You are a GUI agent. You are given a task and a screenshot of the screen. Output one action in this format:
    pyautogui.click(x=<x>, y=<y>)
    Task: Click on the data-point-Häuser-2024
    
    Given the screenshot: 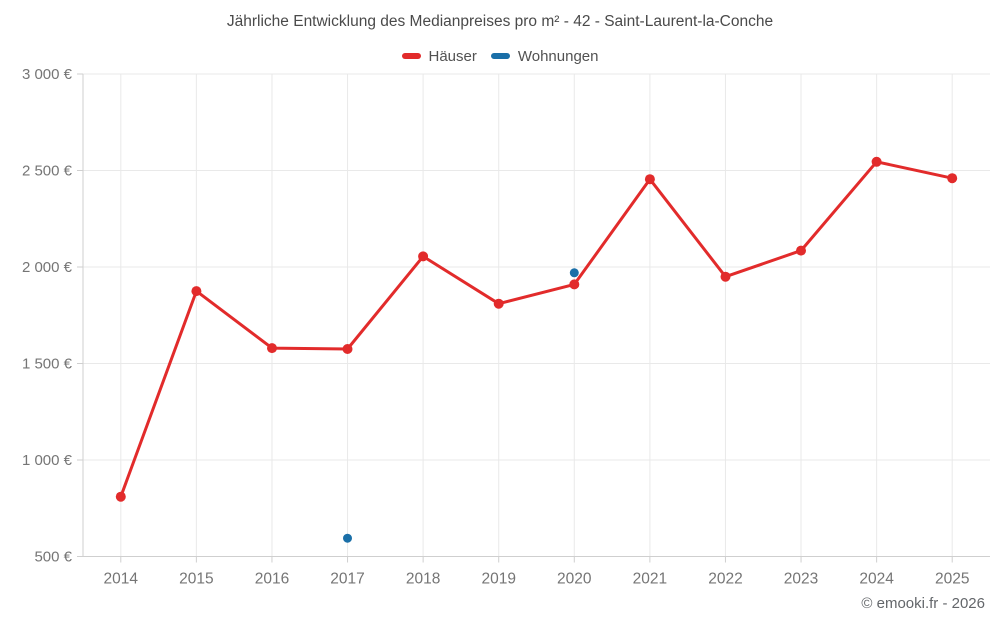 What is the action you would take?
    pyautogui.click(x=876, y=161)
    